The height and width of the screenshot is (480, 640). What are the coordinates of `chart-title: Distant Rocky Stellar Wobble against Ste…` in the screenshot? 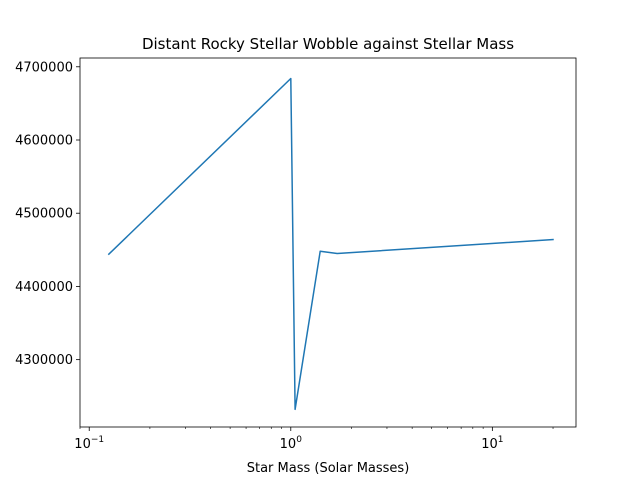 It's located at (328, 44).